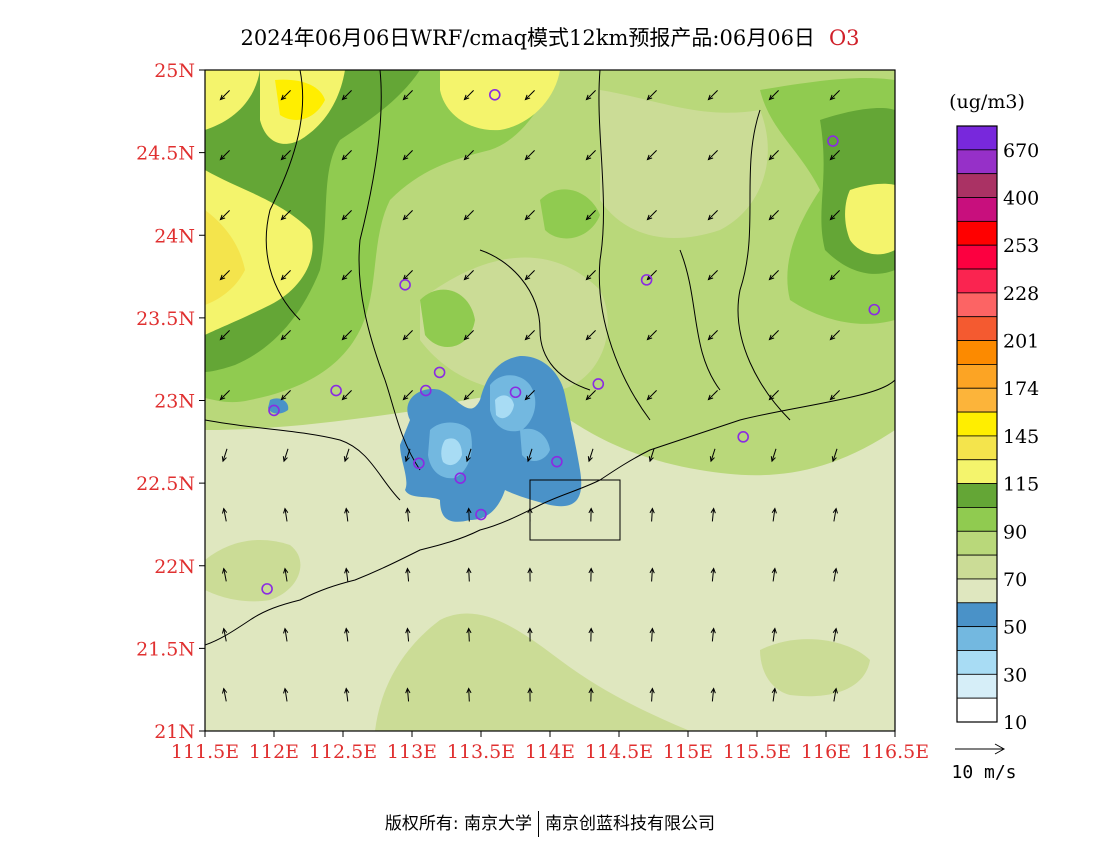 The height and width of the screenshot is (850, 1100). What do you see at coordinates (1021, 294) in the screenshot?
I see `legend-label: 228` at bounding box center [1021, 294].